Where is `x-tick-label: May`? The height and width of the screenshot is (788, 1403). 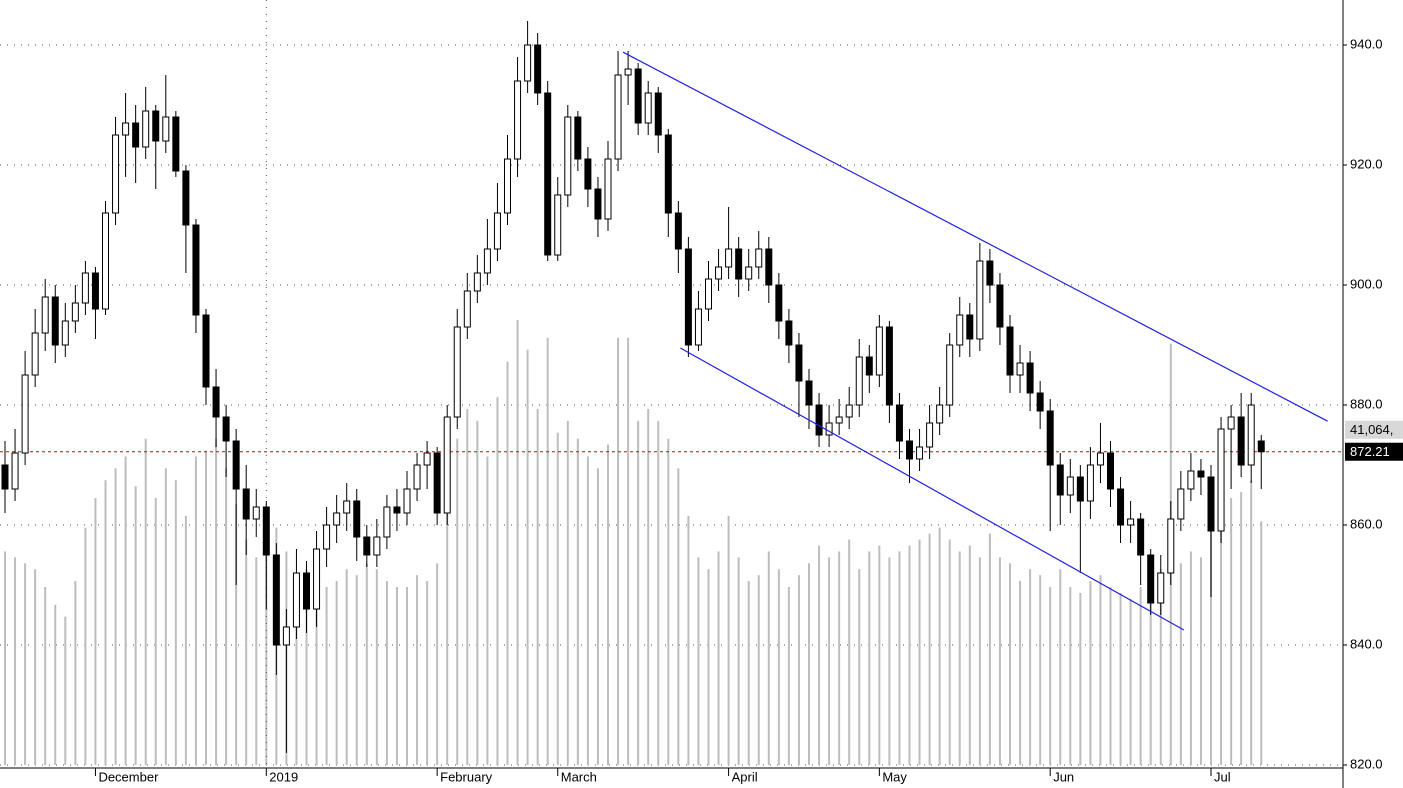 x-tick-label: May is located at coordinates (894, 776).